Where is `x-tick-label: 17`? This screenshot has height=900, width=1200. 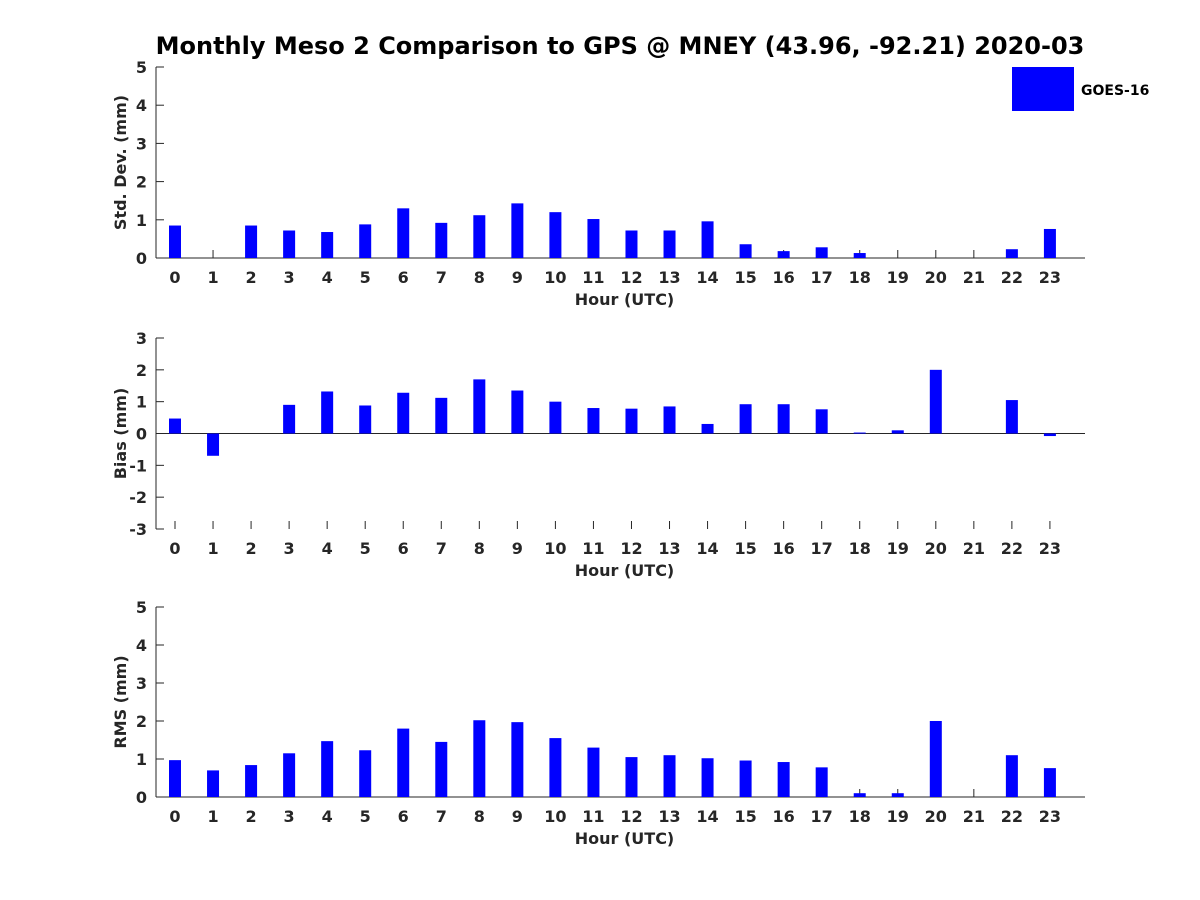
x-tick-label: 17 is located at coordinates (822, 548).